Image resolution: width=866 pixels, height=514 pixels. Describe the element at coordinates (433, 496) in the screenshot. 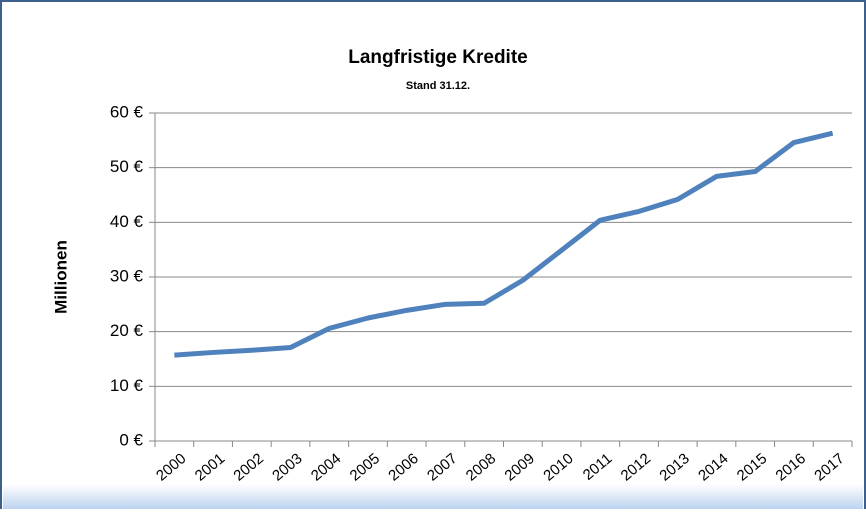

I see `frame-strip` at that location.